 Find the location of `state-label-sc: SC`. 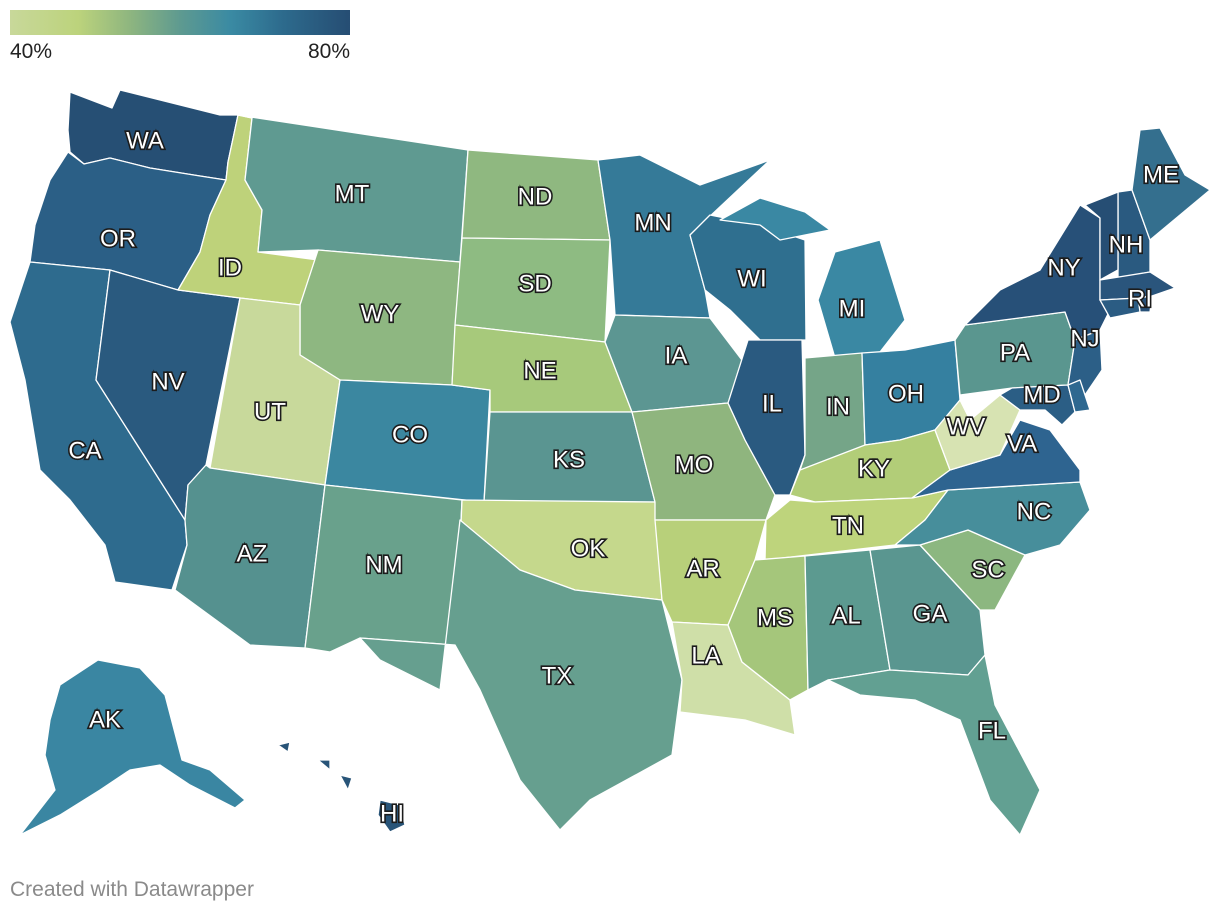

state-label-sc: SC is located at coordinates (987, 569).